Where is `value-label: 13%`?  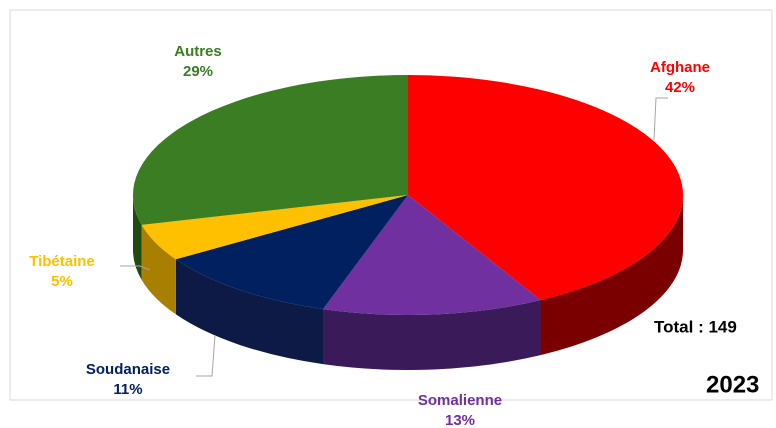
value-label: 13% is located at coordinates (460, 420).